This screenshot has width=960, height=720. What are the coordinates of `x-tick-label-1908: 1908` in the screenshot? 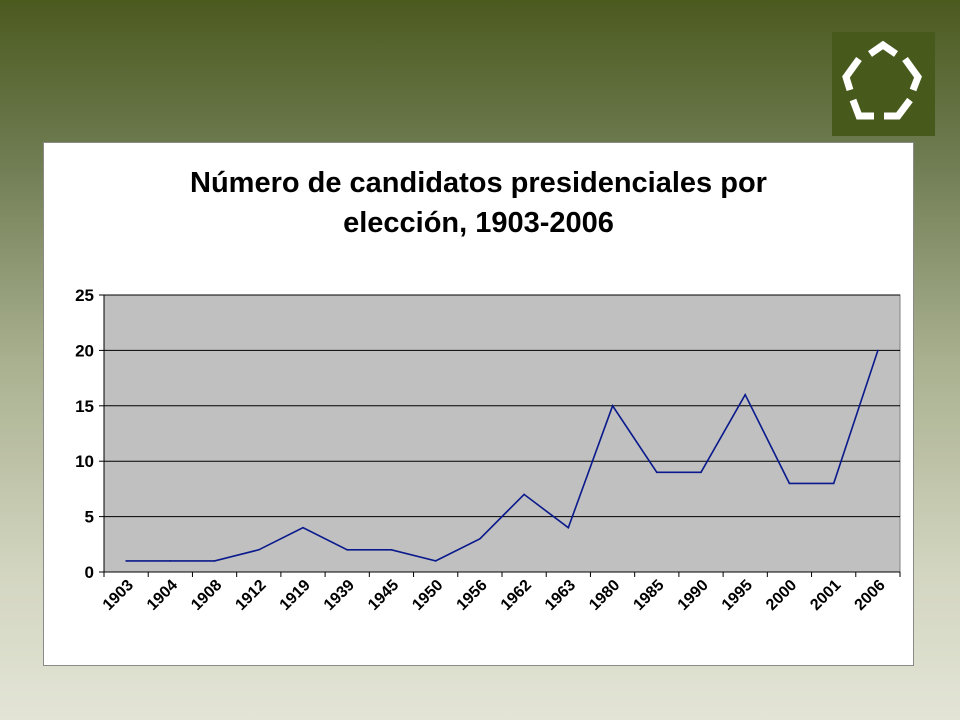 It's located at (206, 595).